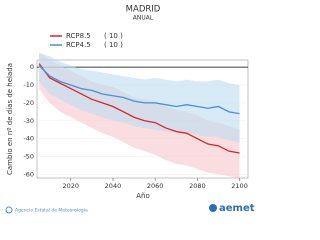 The image size is (320, 240). I want to click on y-tick-label: -10, so click(28, 85).